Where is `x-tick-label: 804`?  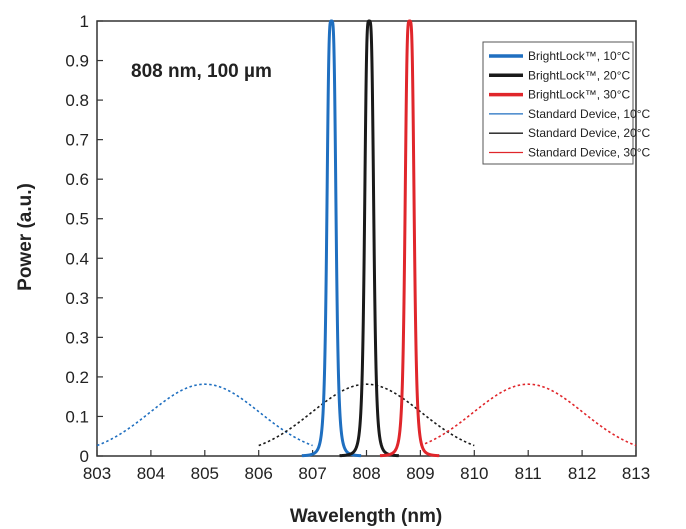 x-tick-label: 804 is located at coordinates (151, 473).